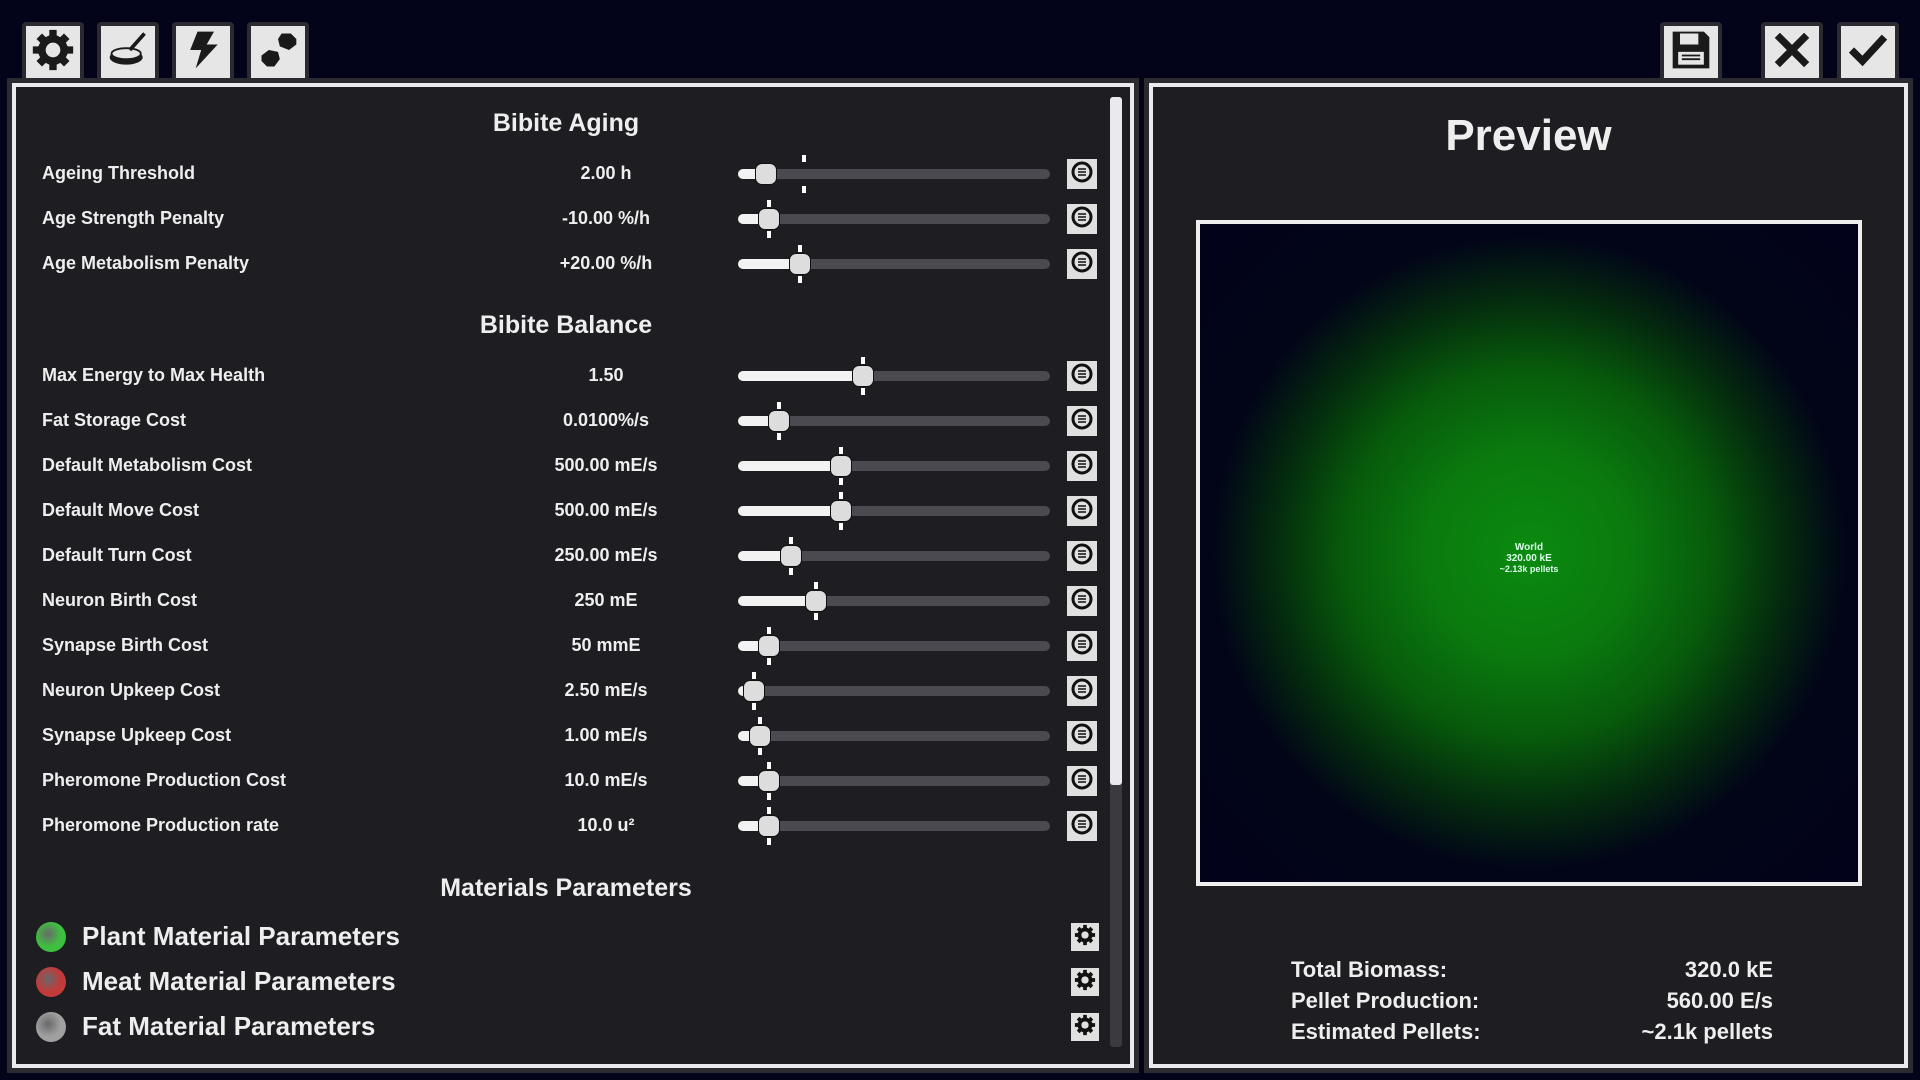 Image resolution: width=1920 pixels, height=1080 pixels. I want to click on setting-row: Neuron Upkeep Cost 2.50 mE/s, so click(566, 691).